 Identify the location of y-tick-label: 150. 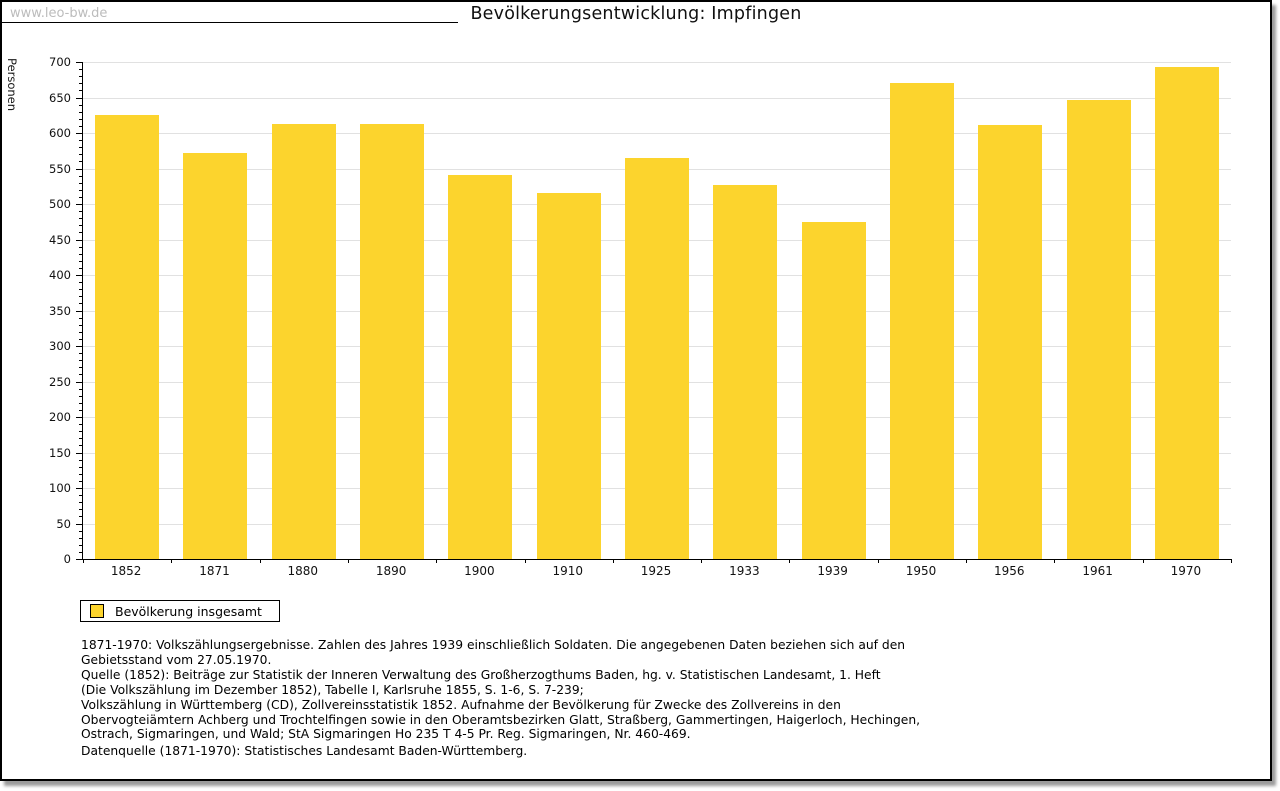
(60, 452).